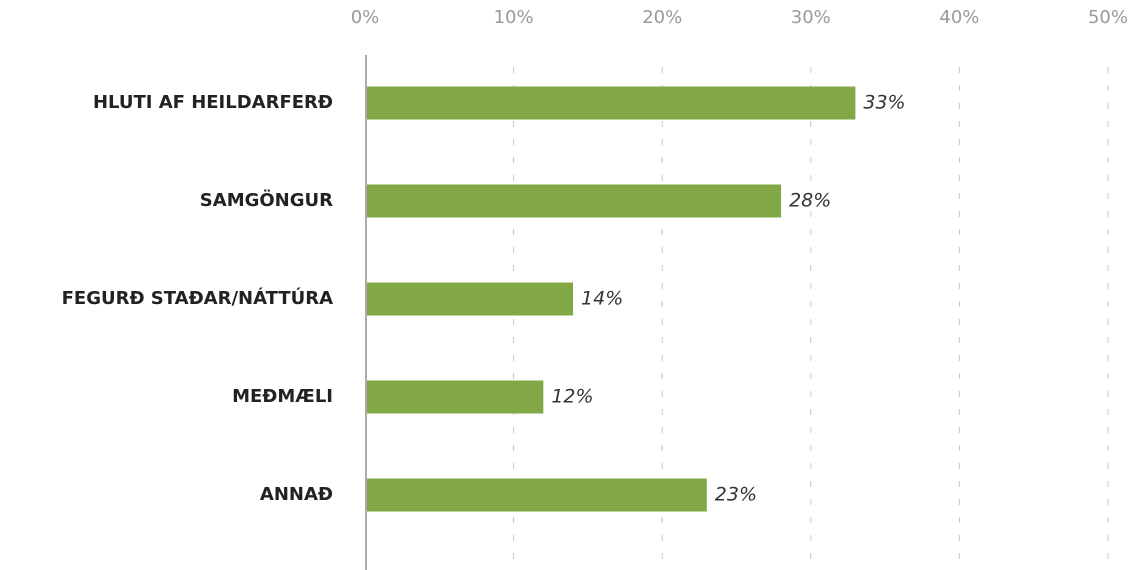 The height and width of the screenshot is (570, 1144). I want to click on value-label: 23%, so click(736, 495).